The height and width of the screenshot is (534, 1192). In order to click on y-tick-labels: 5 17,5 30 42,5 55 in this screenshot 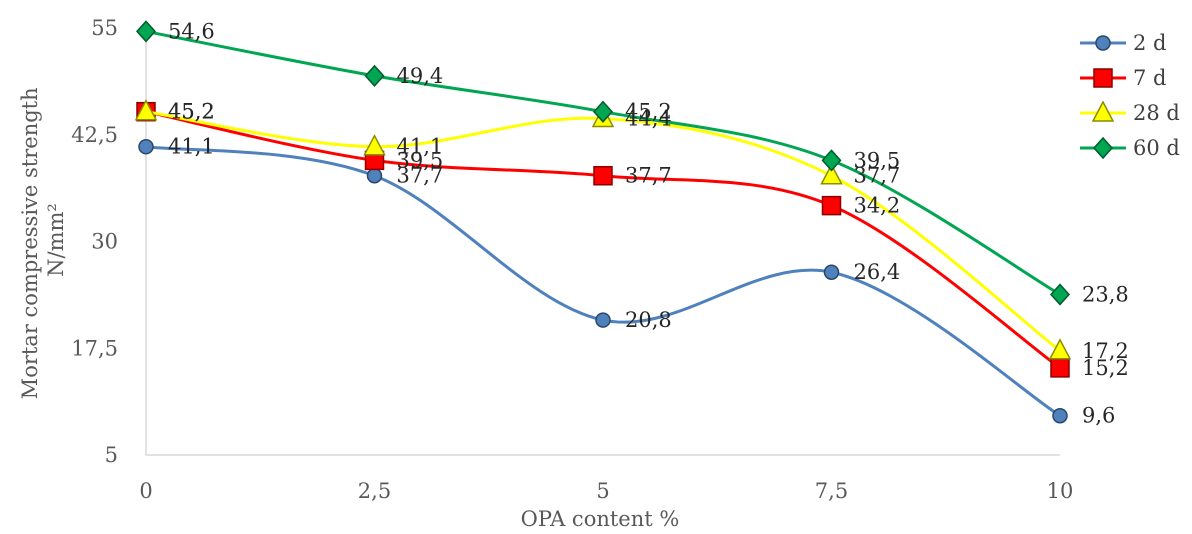, I will do `click(94, 241)`.